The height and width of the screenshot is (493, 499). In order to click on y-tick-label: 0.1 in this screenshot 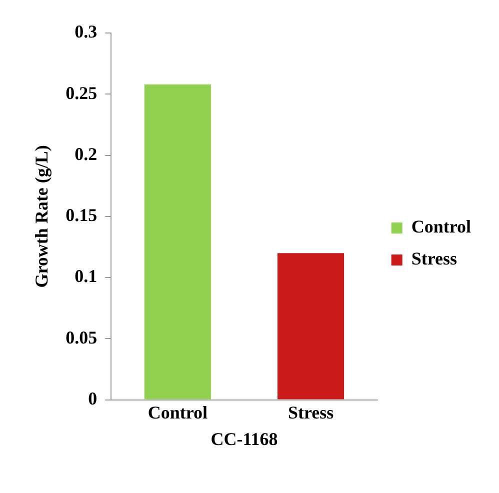, I will do `click(86, 276)`.